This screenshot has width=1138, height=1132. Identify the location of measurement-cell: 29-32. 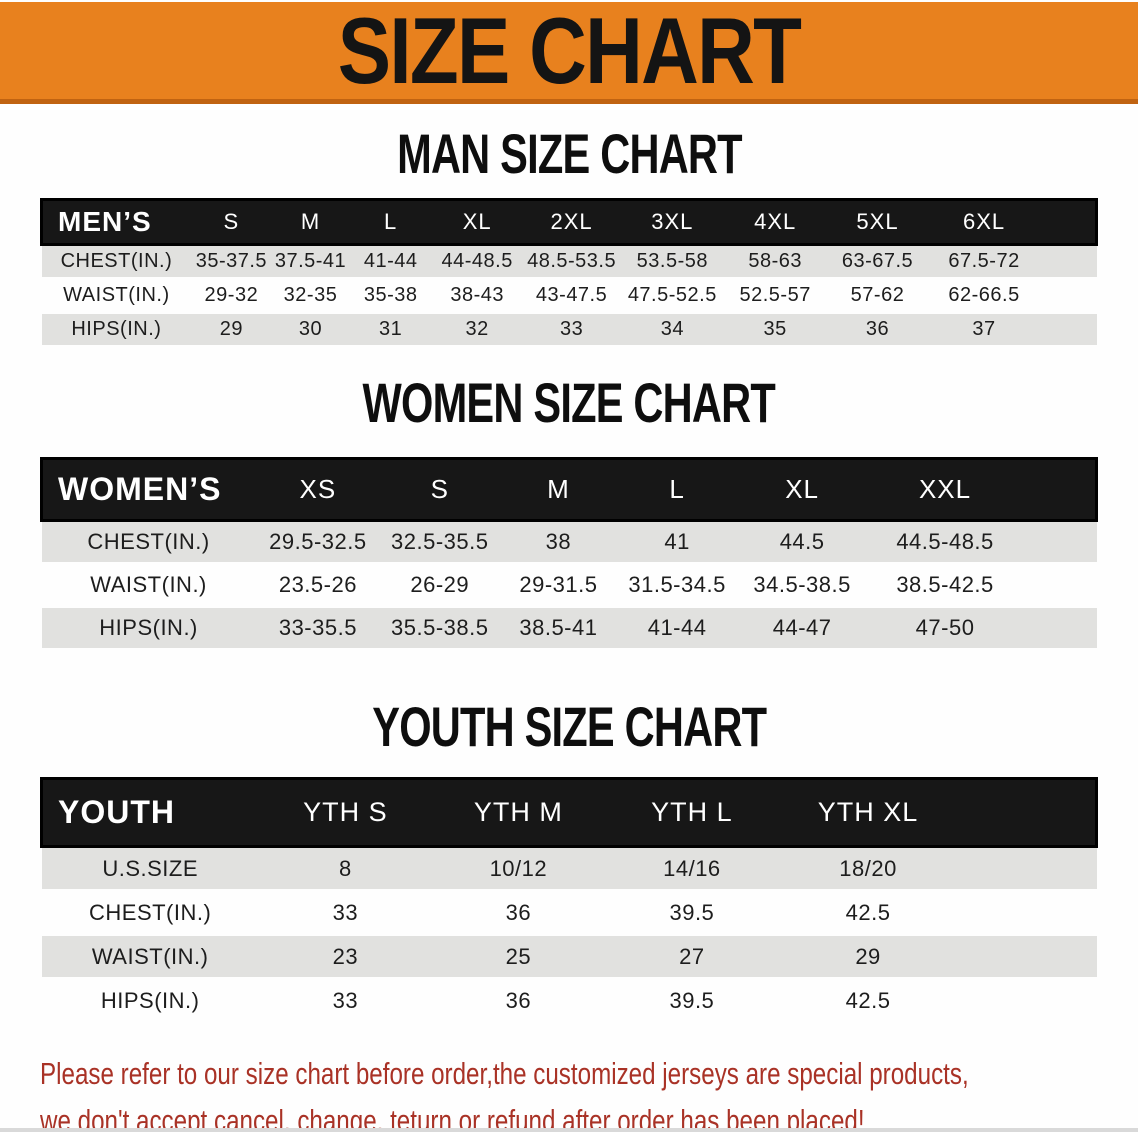
(231, 296).